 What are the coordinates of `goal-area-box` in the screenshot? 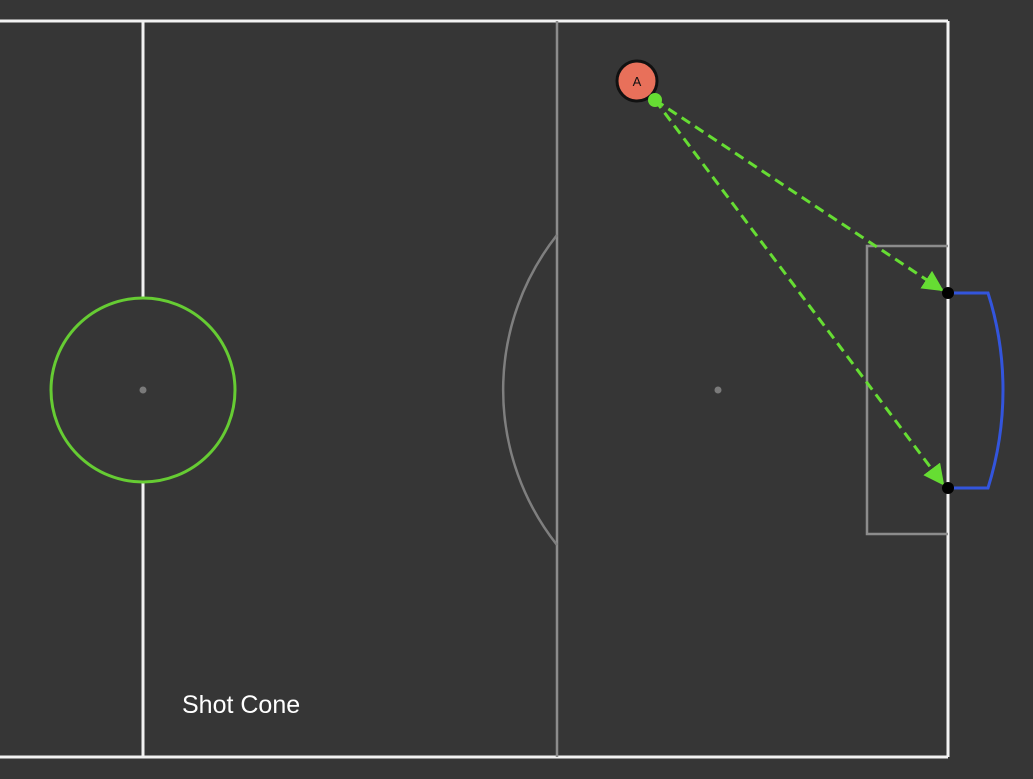 It's located at (906, 390).